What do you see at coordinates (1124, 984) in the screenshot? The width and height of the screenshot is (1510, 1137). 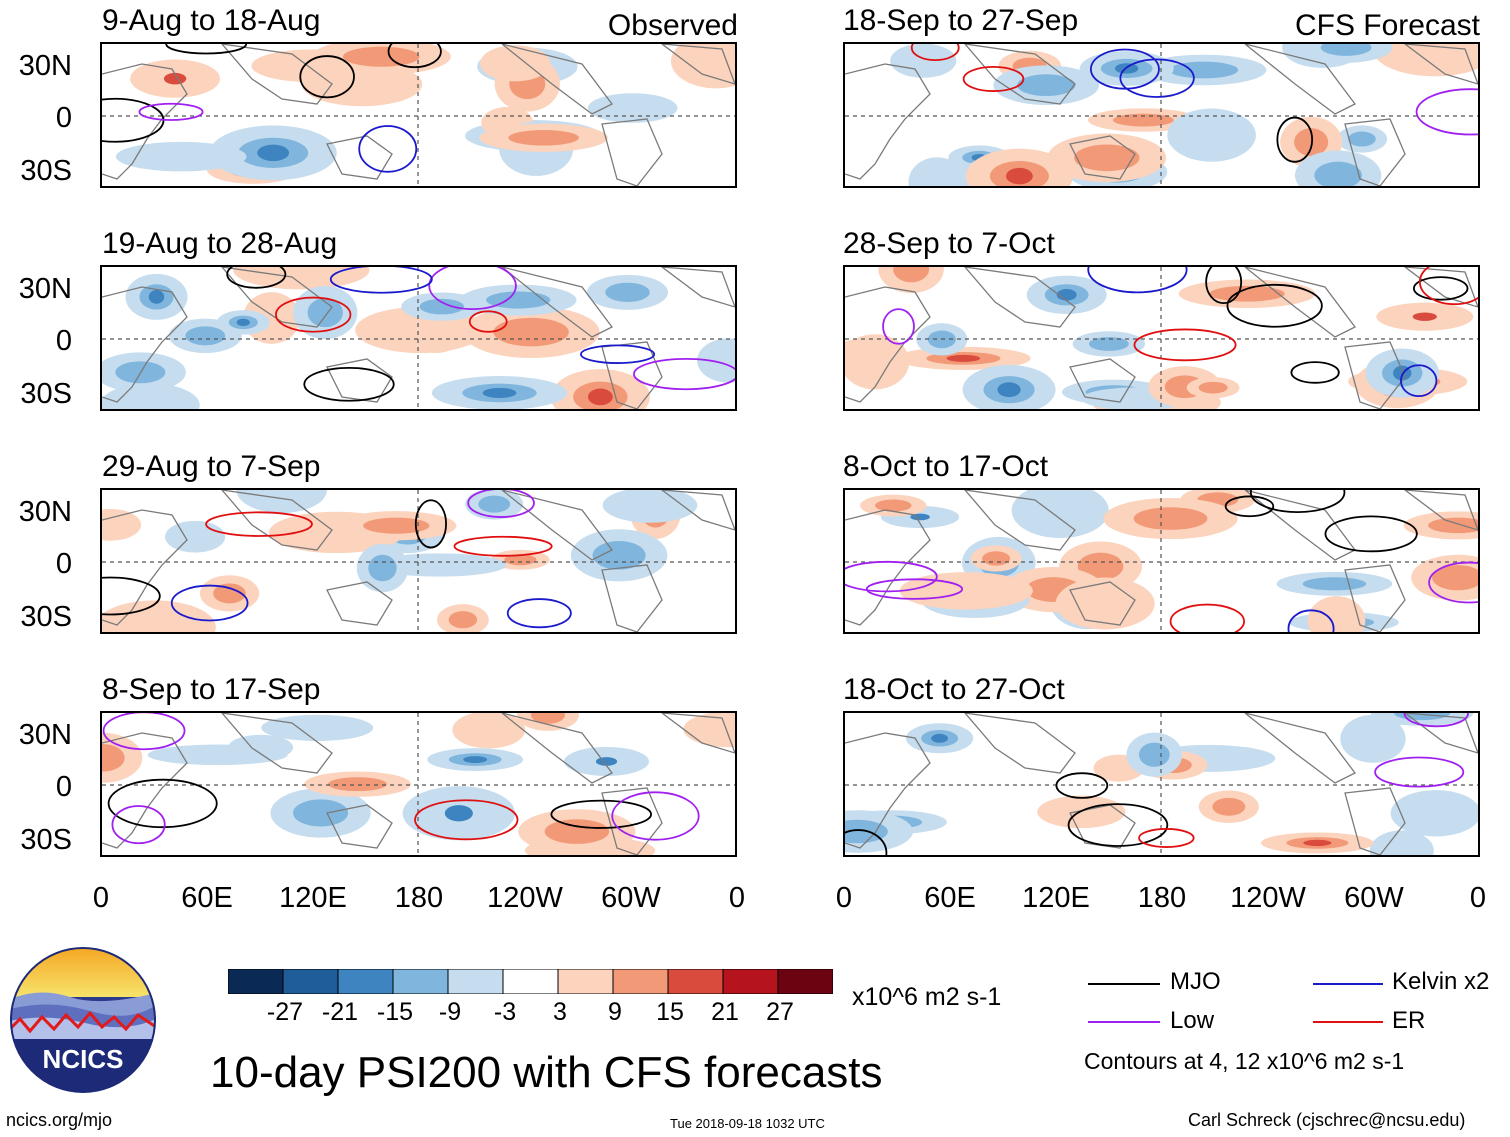 I see `legend-swatch-mjo` at bounding box center [1124, 984].